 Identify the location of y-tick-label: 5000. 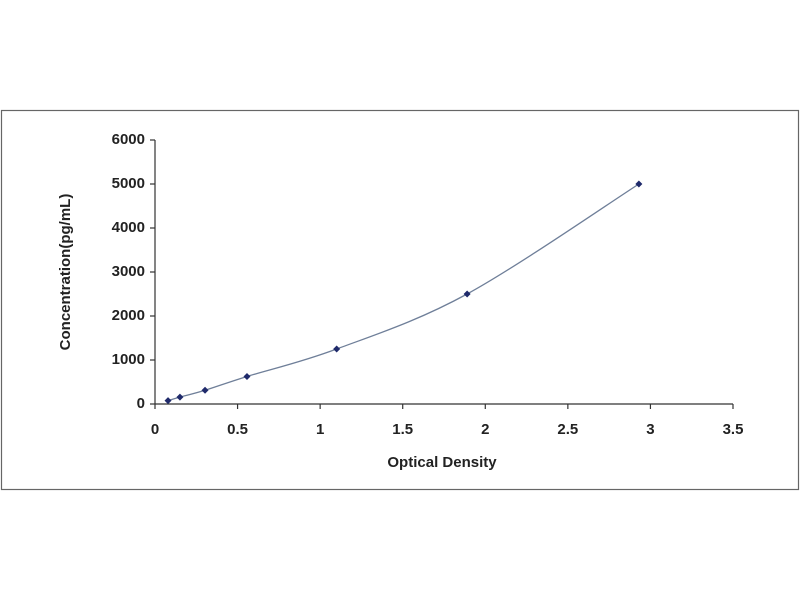
(128, 183).